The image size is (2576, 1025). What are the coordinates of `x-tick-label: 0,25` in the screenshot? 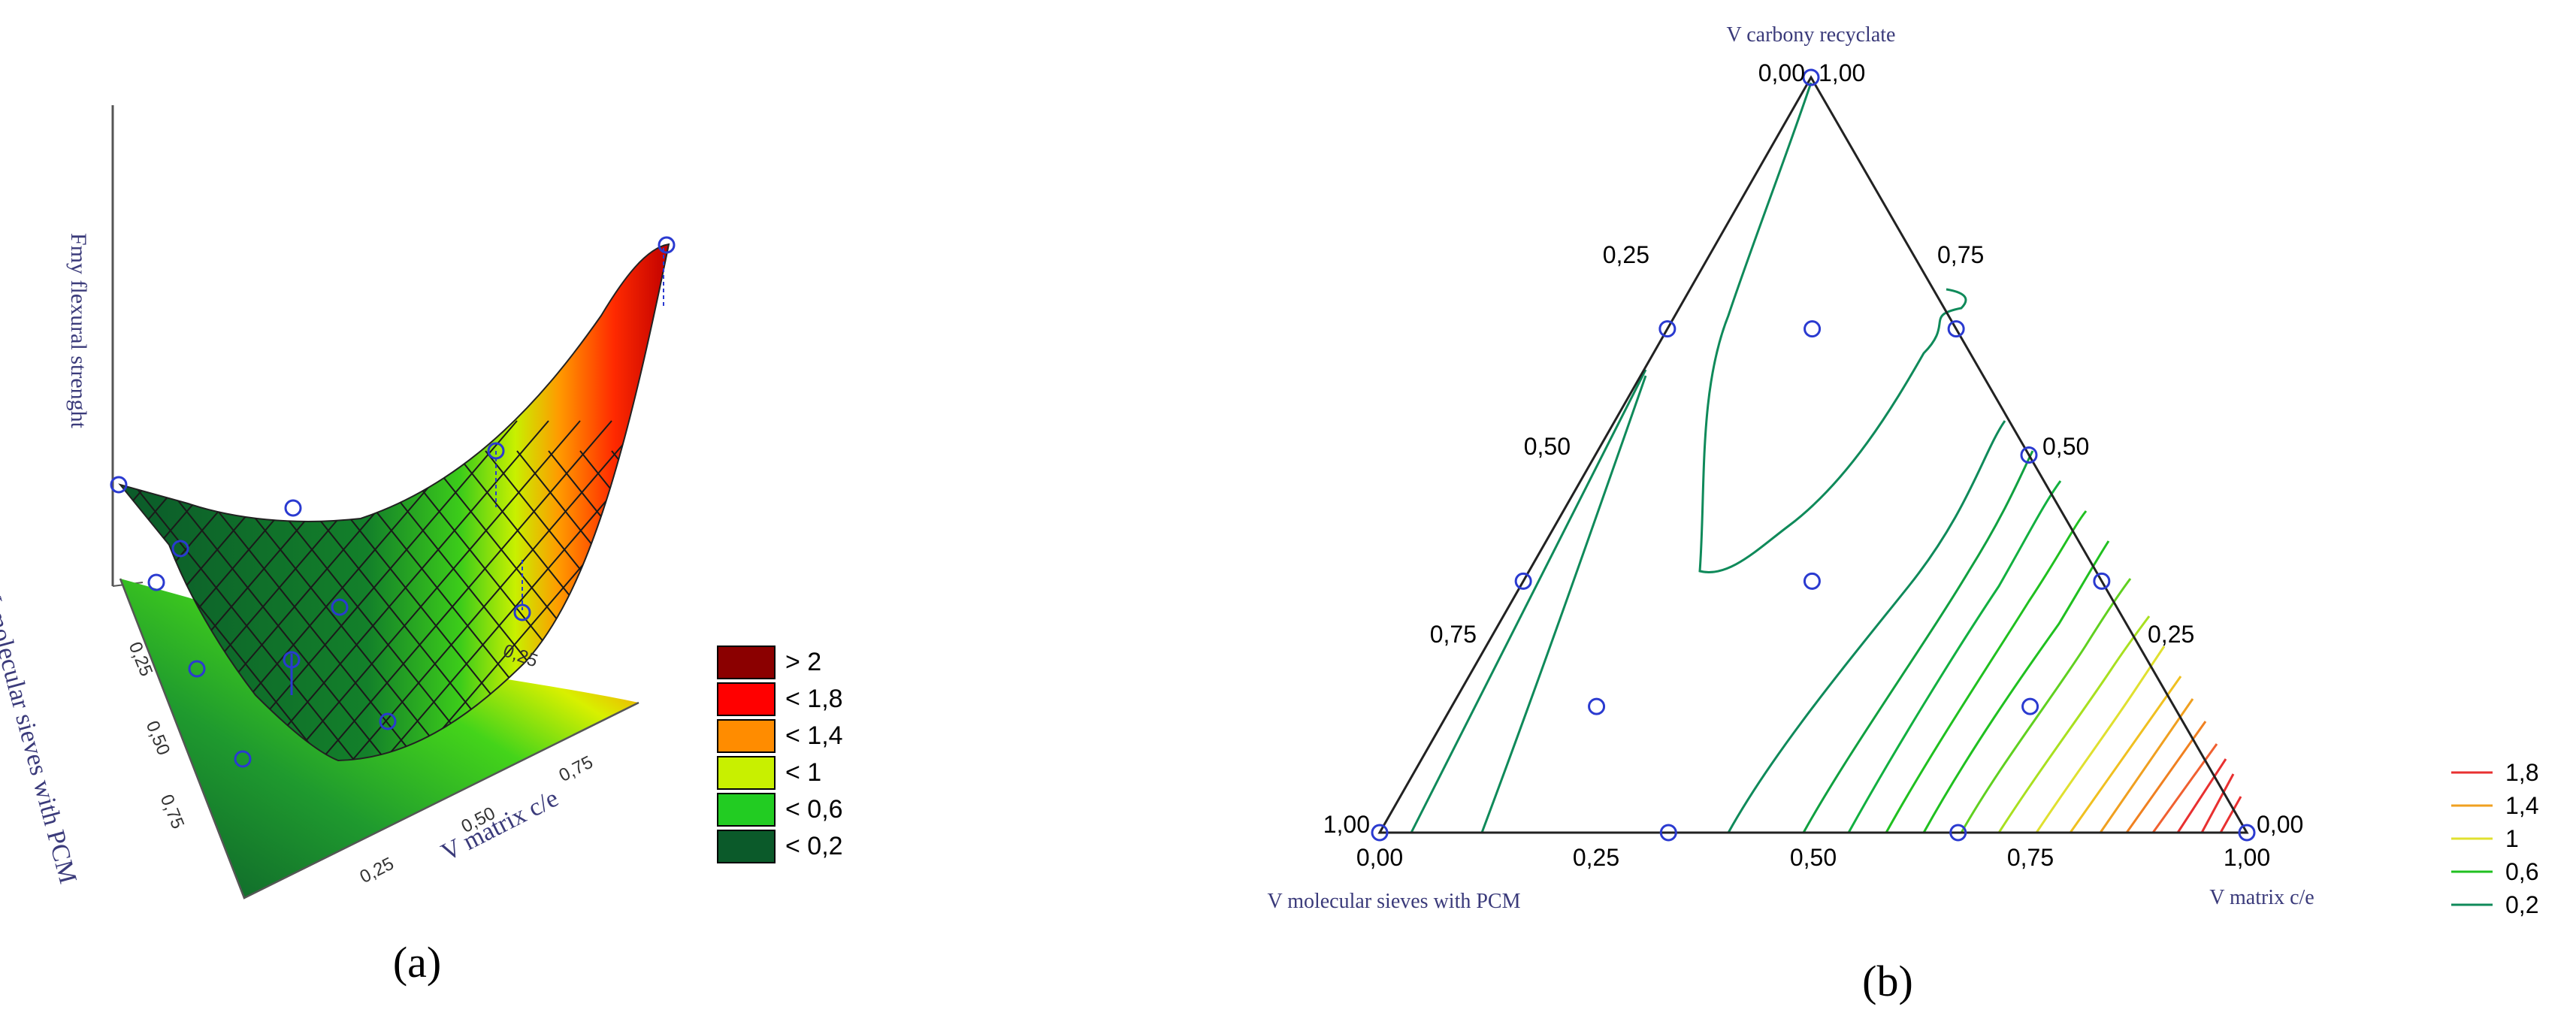 It's located at (378, 871).